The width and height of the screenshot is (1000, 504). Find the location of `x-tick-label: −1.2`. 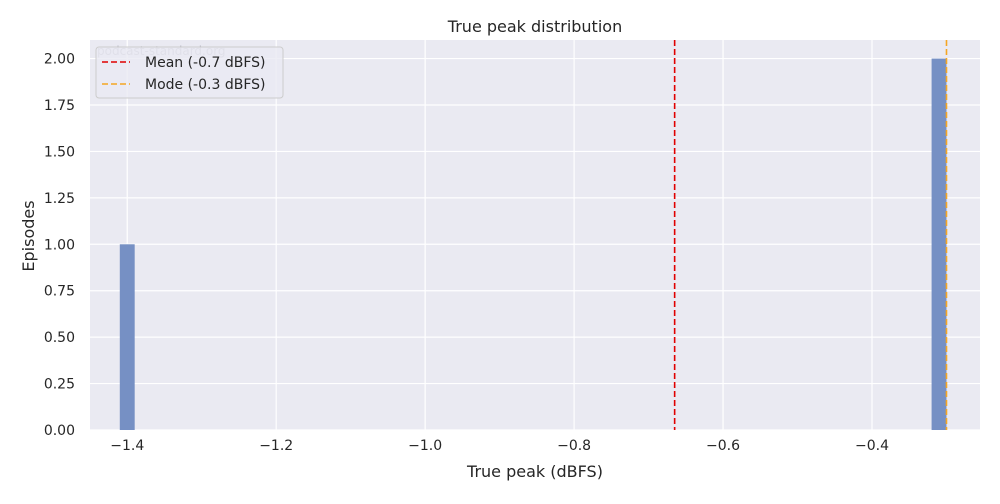

x-tick-label: −1.2 is located at coordinates (276, 446).